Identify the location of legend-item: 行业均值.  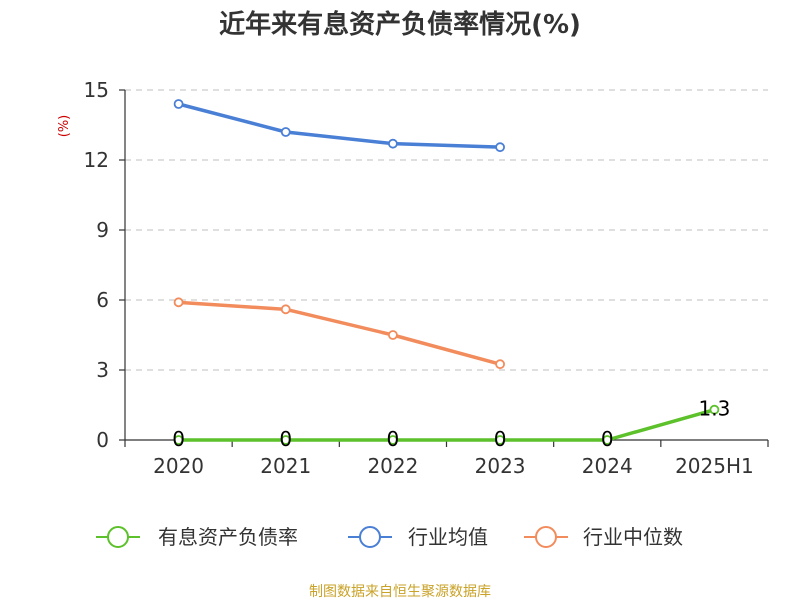
(418, 537).